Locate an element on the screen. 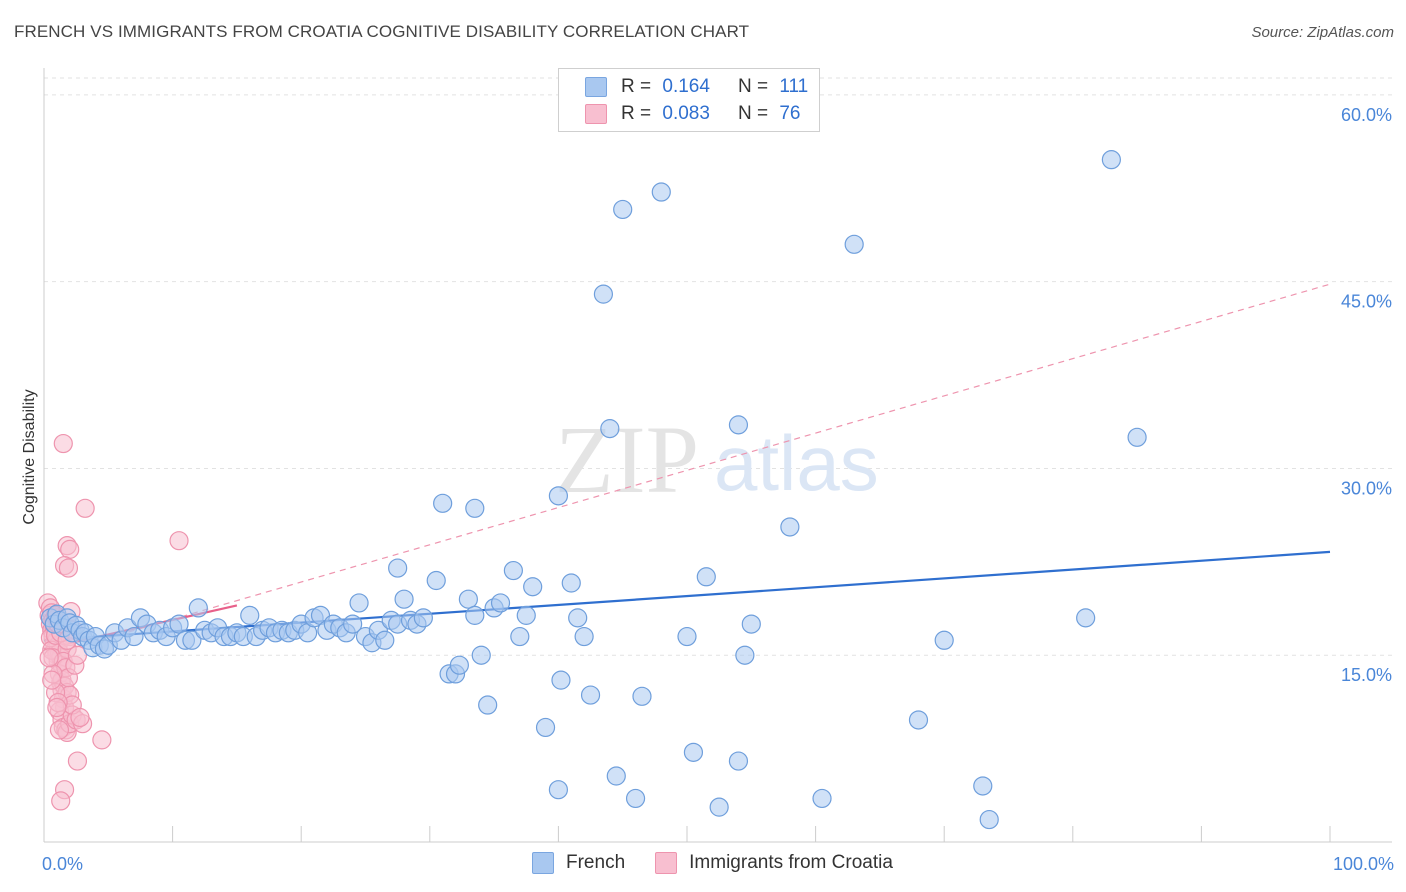  y-tick-label: 45.0% is located at coordinates (1366, 302).